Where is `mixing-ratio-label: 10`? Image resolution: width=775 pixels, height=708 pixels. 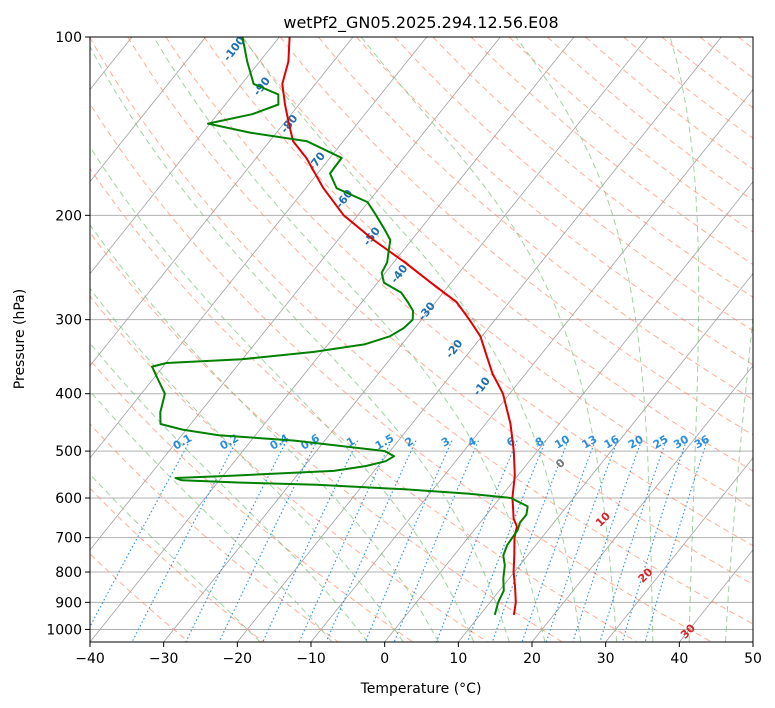
mixing-ratio-label: 10 is located at coordinates (562, 441).